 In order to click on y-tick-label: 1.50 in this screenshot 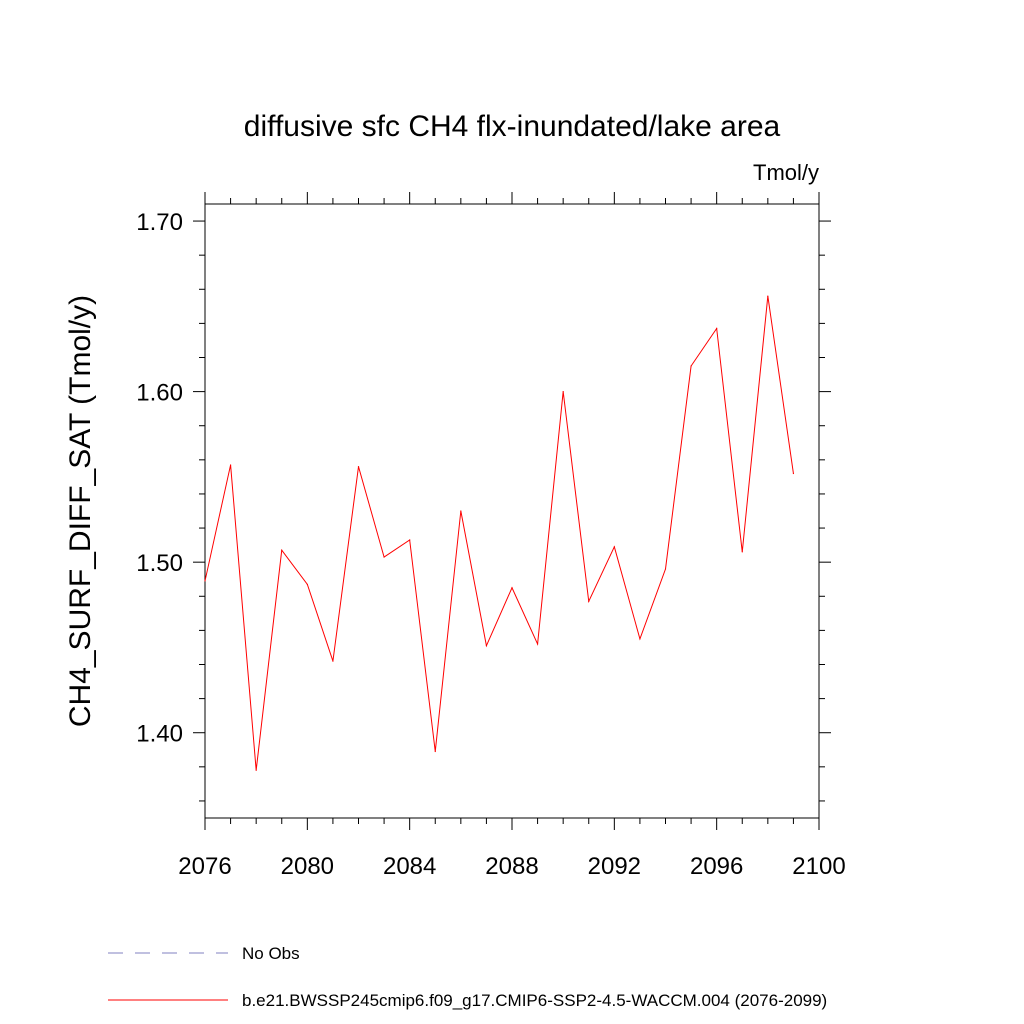, I will do `click(159, 563)`.